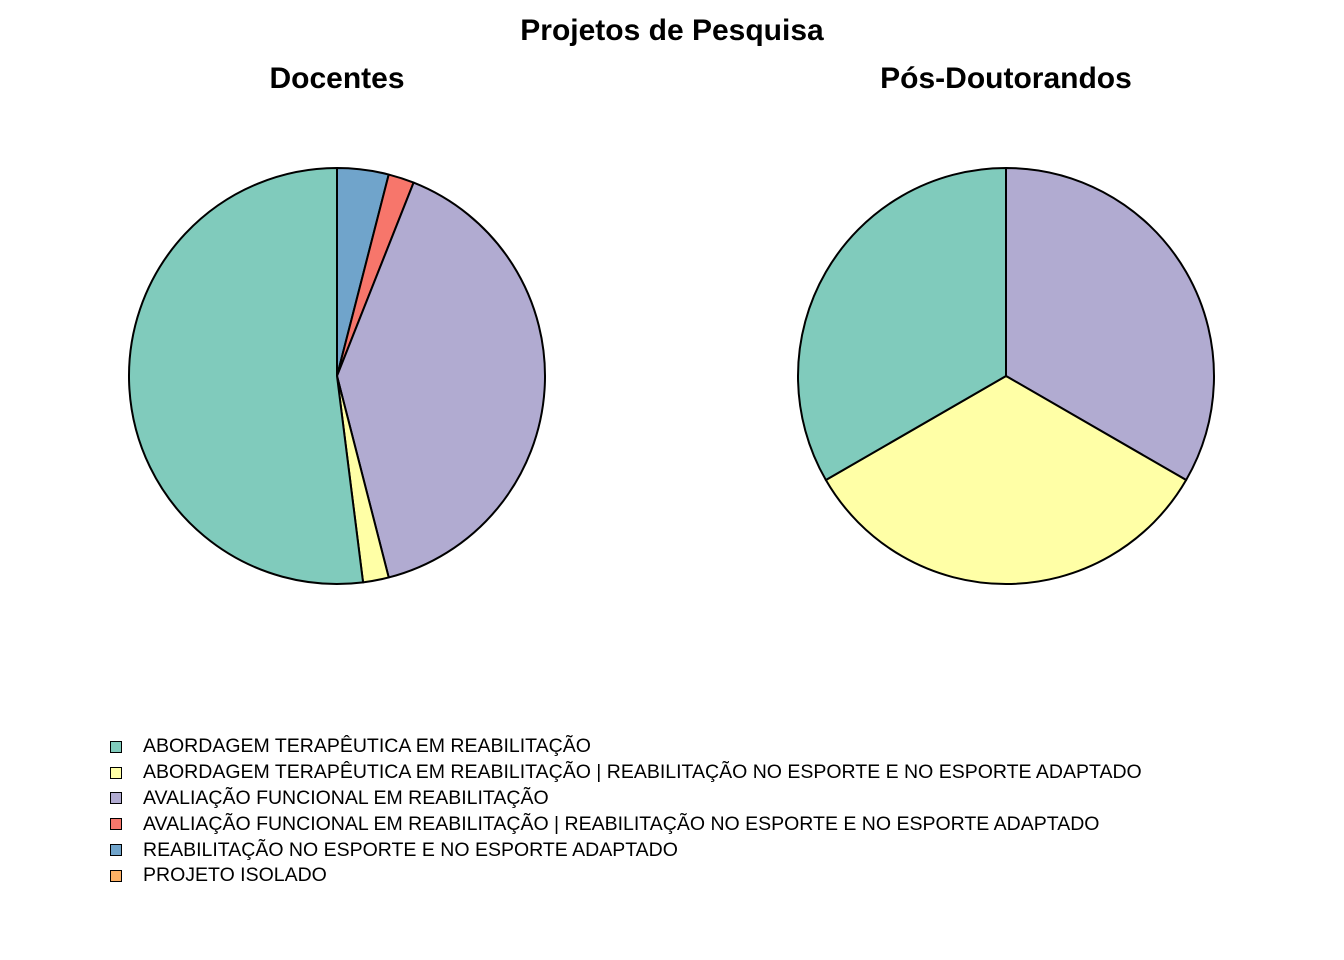 This screenshot has height=960, width=1344. What do you see at coordinates (337, 78) in the screenshot?
I see `pie-title-docentes: Docentes` at bounding box center [337, 78].